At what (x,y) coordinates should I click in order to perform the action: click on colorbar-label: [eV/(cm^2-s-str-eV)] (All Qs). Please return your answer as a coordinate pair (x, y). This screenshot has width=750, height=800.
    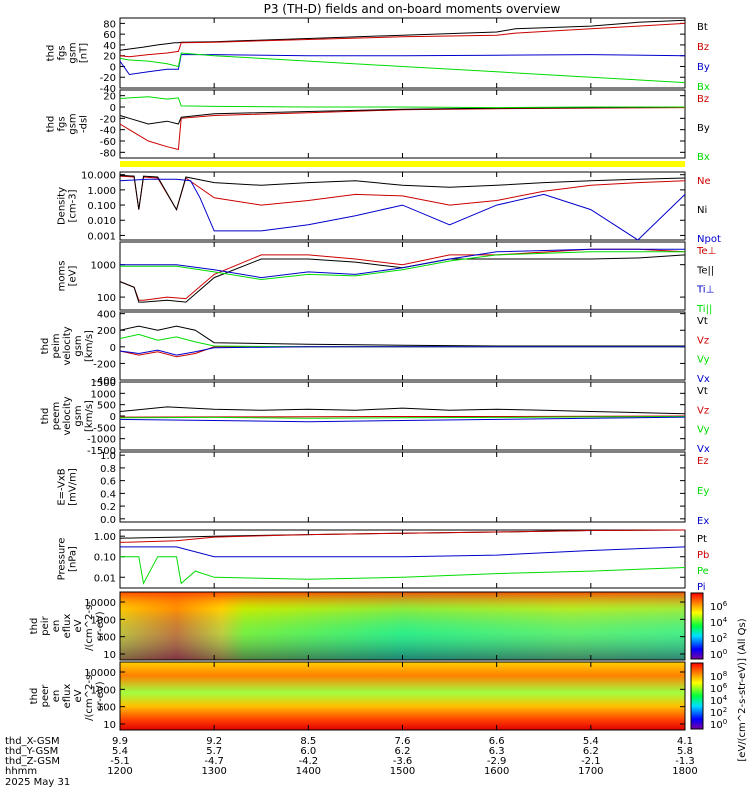
    Looking at the image, I should click on (742, 689).